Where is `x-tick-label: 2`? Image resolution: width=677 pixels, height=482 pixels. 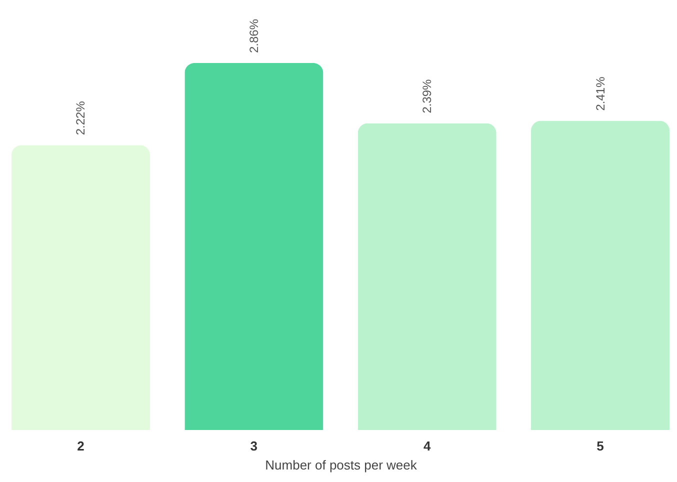 x-tick-label: 2 is located at coordinates (80, 446).